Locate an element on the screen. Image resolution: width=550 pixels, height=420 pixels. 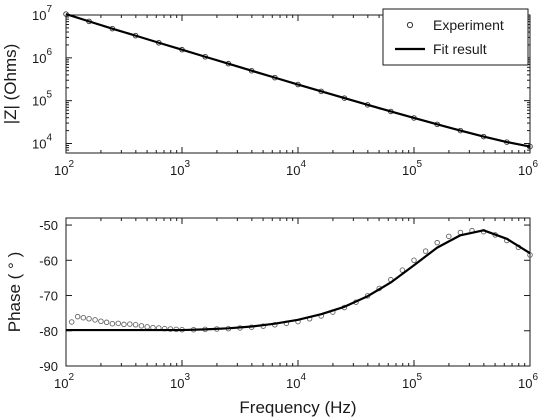
y-tick-exponent: 5 is located at coordinates (49, 95).